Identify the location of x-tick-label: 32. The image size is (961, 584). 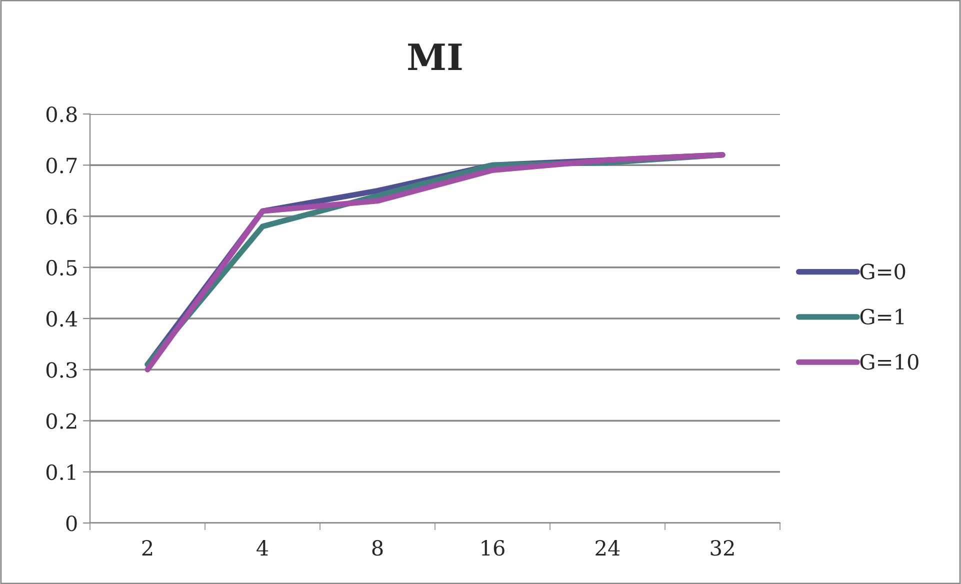
(722, 548).